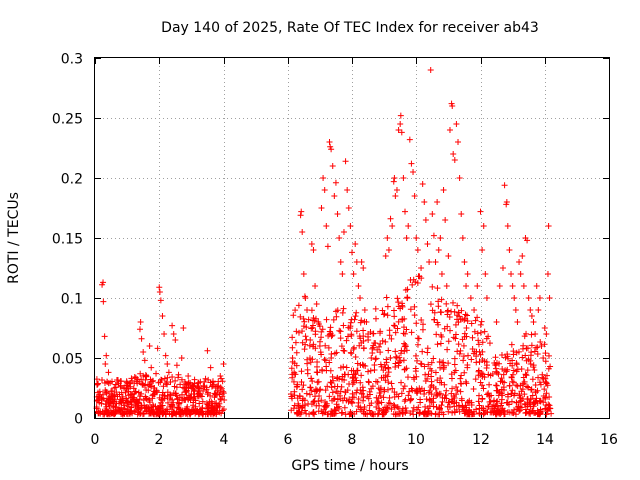 The height and width of the screenshot is (480, 640). Describe the element at coordinates (72, 300) in the screenshot. I see `y-tick-label: 0.1` at that location.